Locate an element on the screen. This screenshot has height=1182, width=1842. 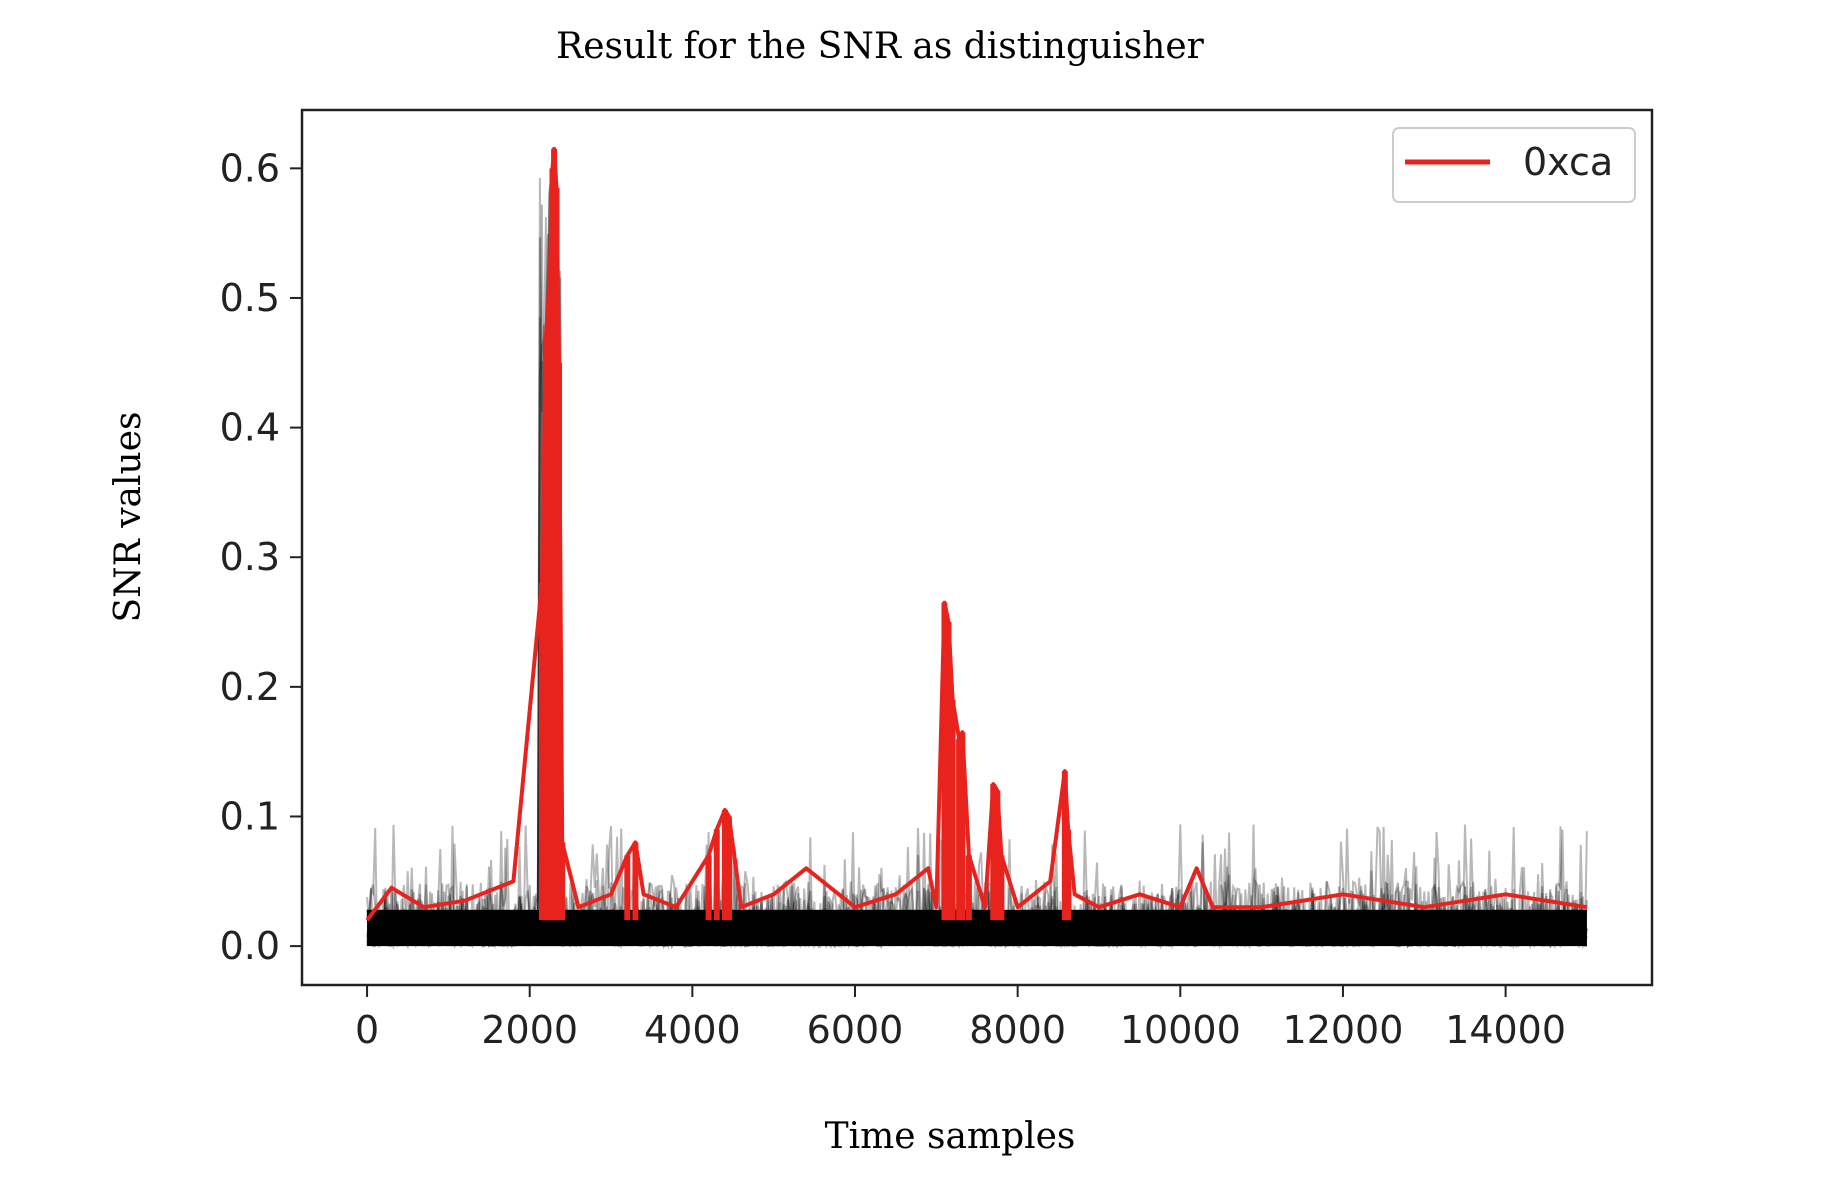
x-axis: 0 2000 4000 6000 8000 10000 12000 14000 is located at coordinates (960, 1018).